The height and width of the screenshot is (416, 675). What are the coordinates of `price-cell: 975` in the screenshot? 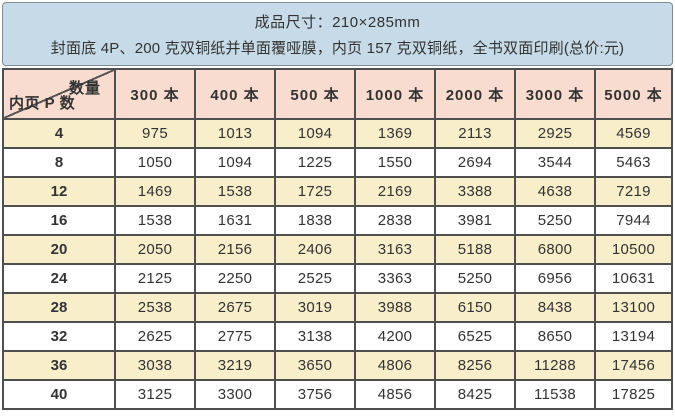 It's located at (155, 133).